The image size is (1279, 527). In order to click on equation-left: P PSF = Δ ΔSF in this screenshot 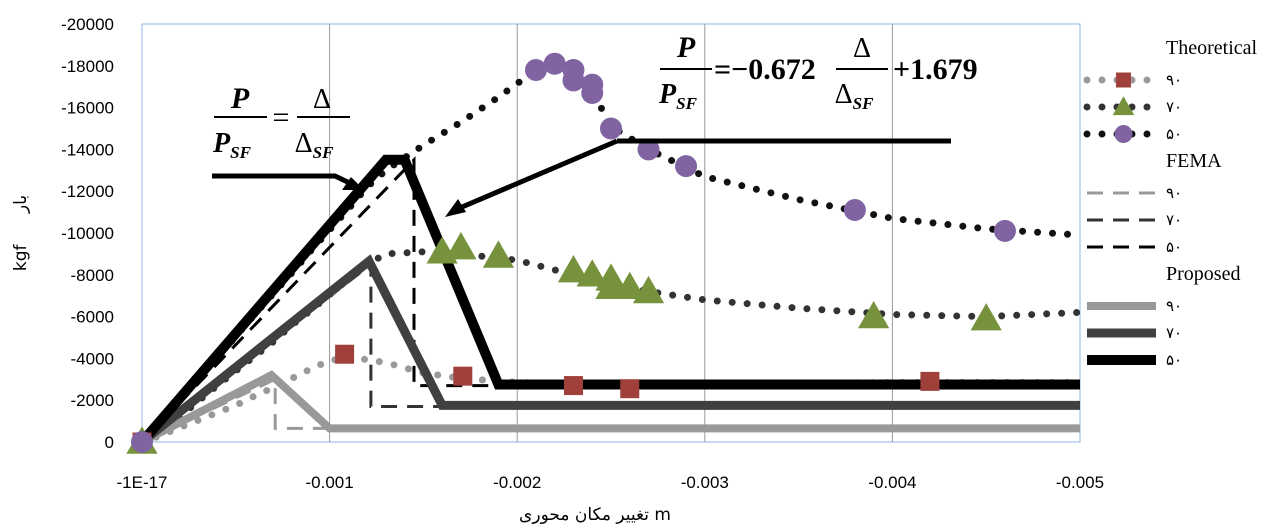, I will do `click(281, 122)`.